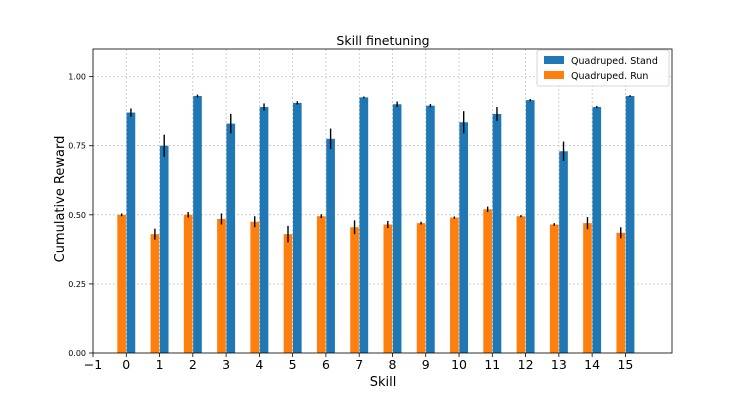 This screenshot has width=747, height=403. What do you see at coordinates (259, 364) in the screenshot?
I see `x-tick-label: 4` at bounding box center [259, 364].